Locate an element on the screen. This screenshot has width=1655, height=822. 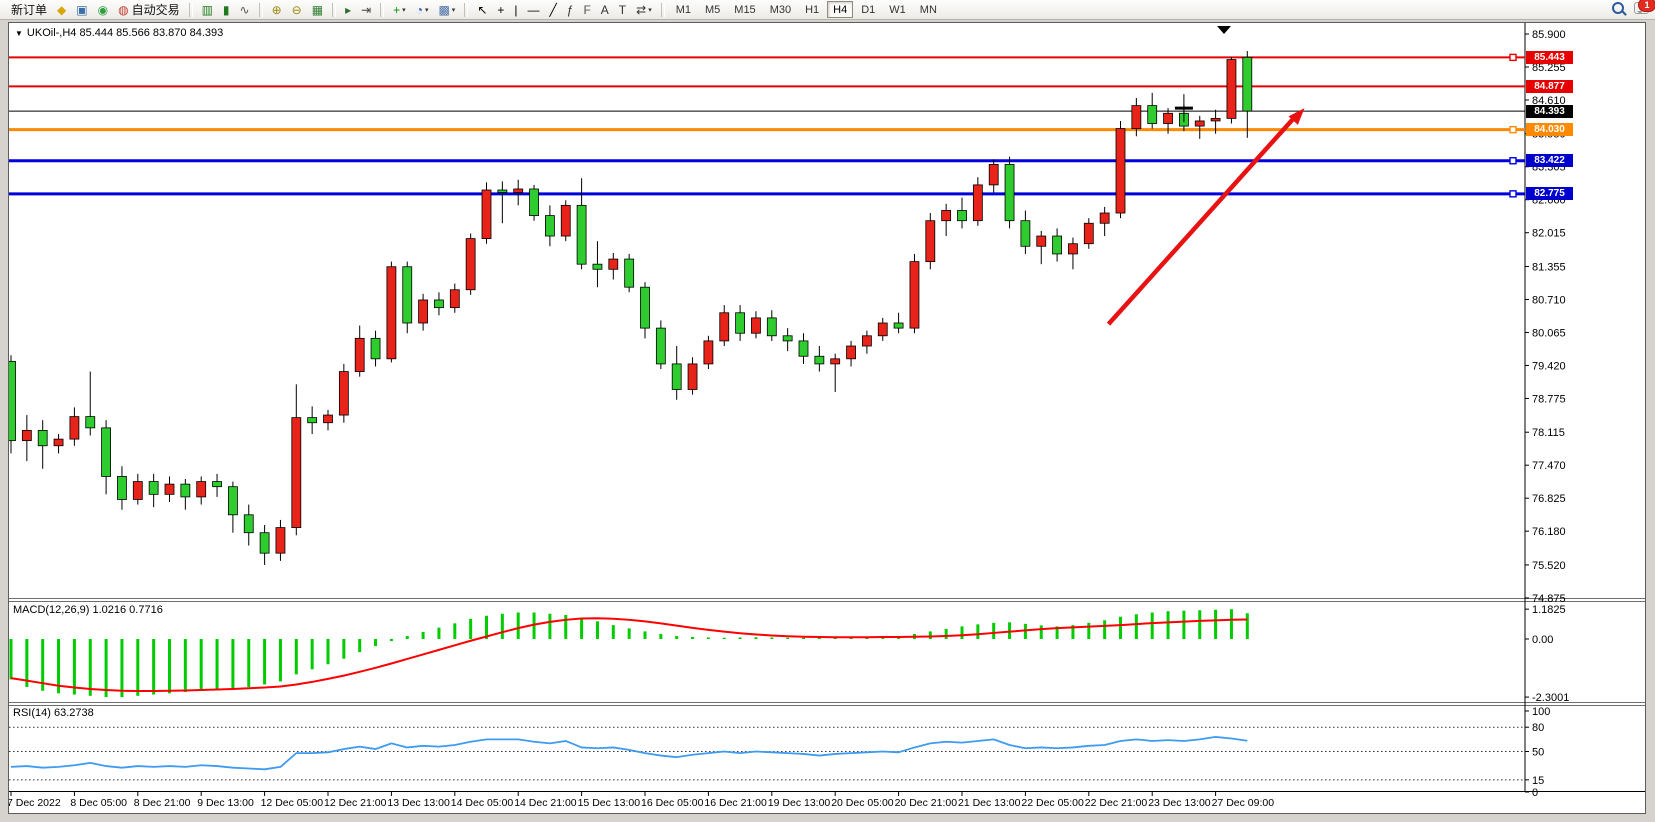
radar-icon: ◉ is located at coordinates (103, 9).